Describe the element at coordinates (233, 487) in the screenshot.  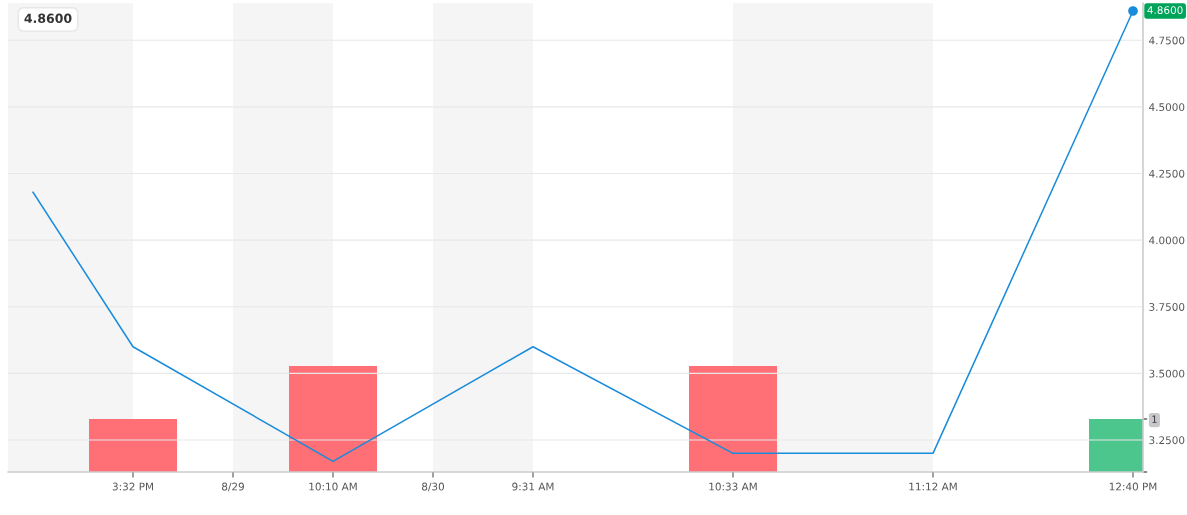
I see `x-tick-label: 8/29` at that location.